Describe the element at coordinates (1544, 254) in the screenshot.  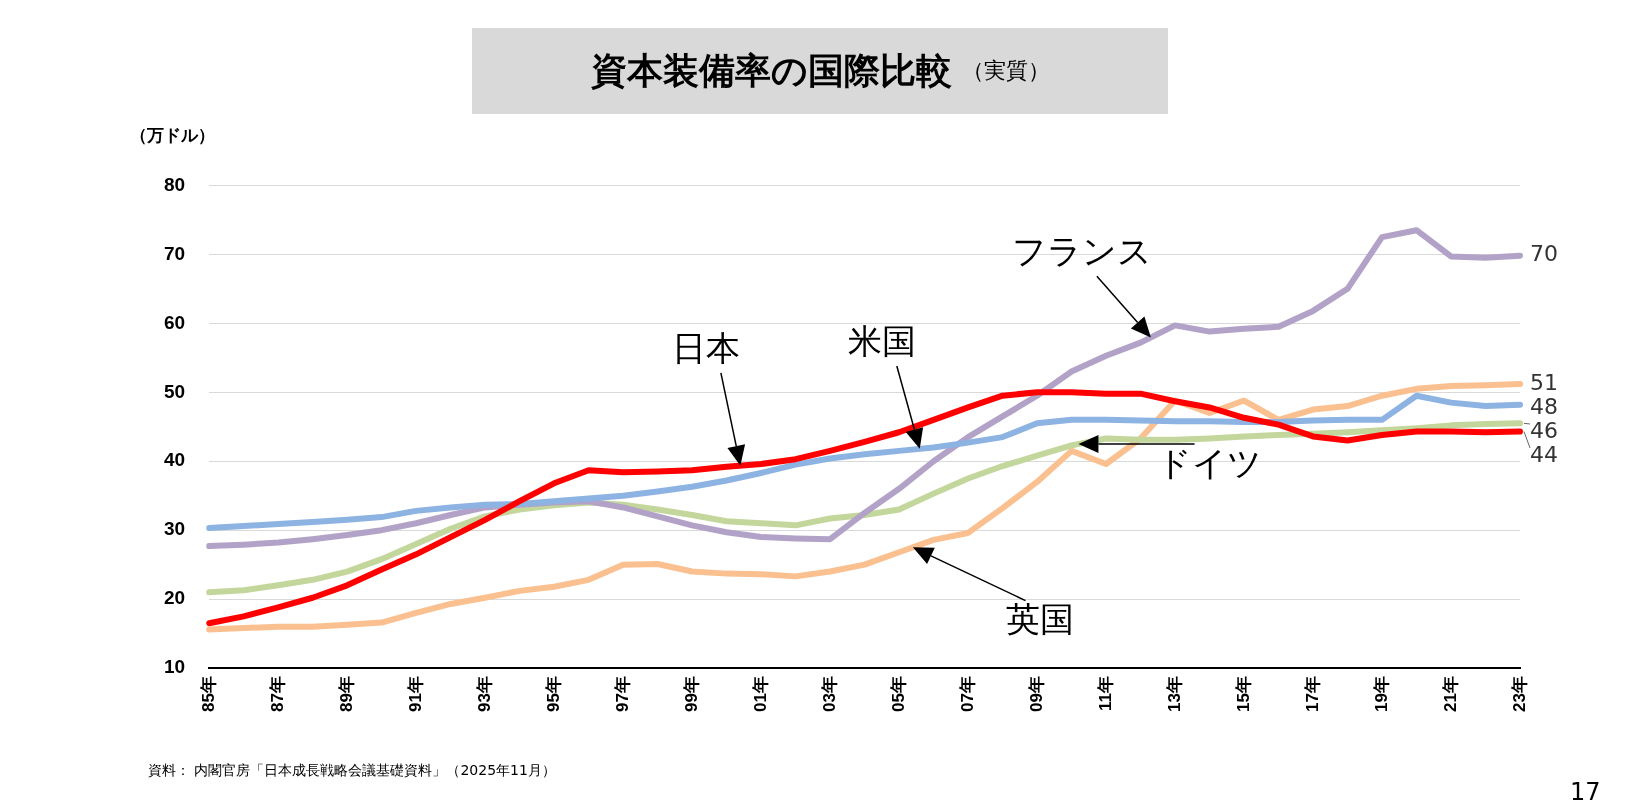
I see `data-label: 70` at that location.